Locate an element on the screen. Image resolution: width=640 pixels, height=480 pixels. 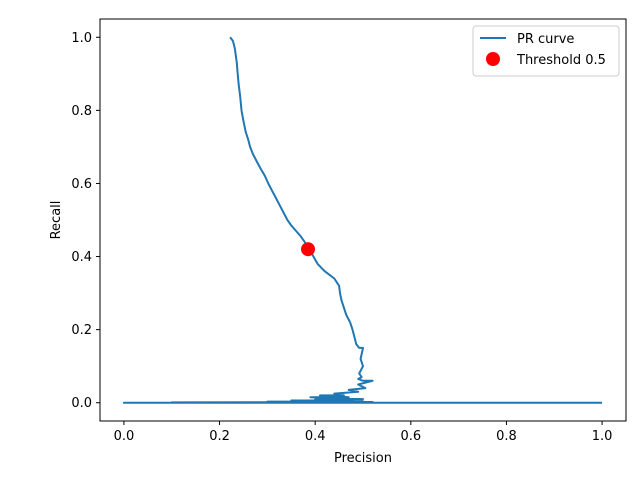
legend: PR curve Threshold 0.5 is located at coordinates (546, 51).